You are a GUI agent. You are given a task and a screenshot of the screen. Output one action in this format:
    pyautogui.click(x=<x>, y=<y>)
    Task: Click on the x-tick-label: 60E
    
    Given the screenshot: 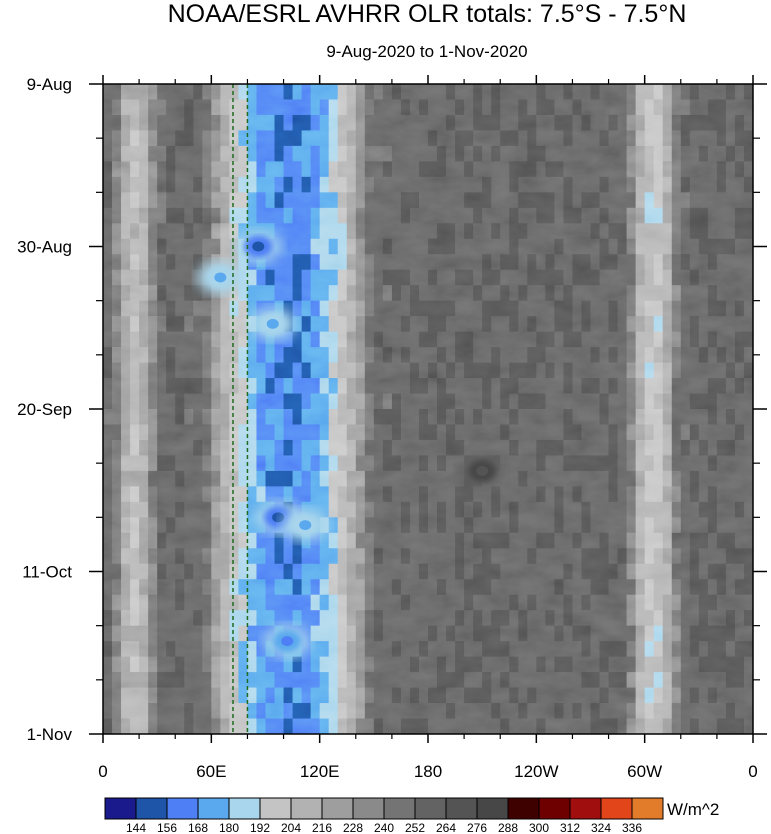 What is the action you would take?
    pyautogui.click(x=211, y=771)
    